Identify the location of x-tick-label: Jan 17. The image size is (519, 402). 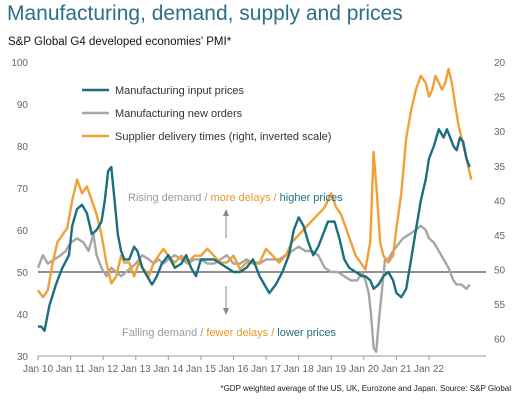
(266, 369).